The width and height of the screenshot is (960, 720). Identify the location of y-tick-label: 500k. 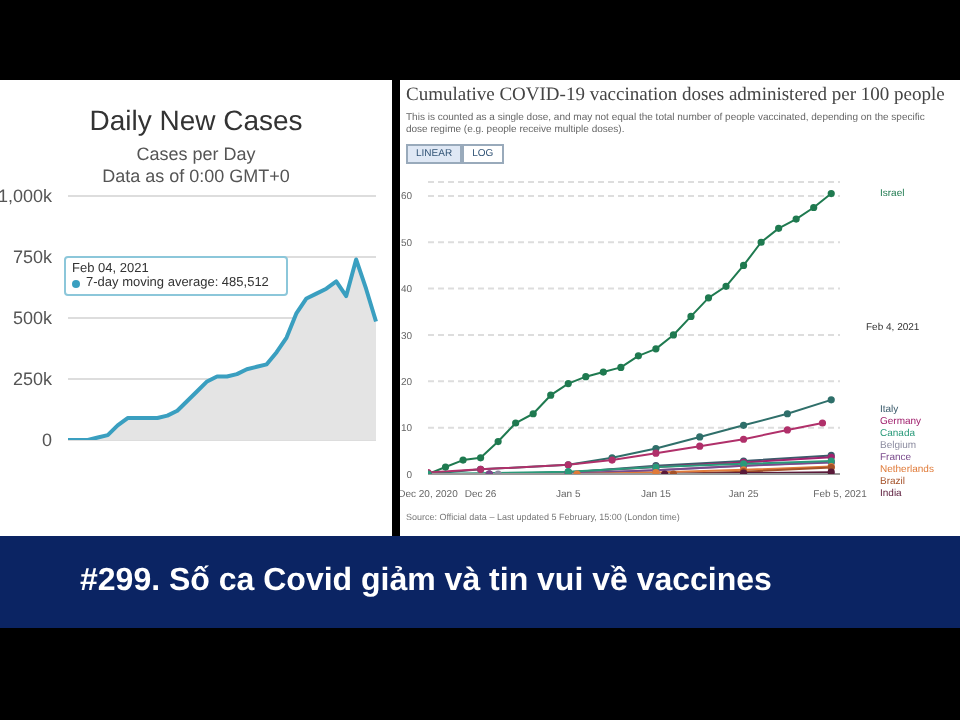
(32, 318).